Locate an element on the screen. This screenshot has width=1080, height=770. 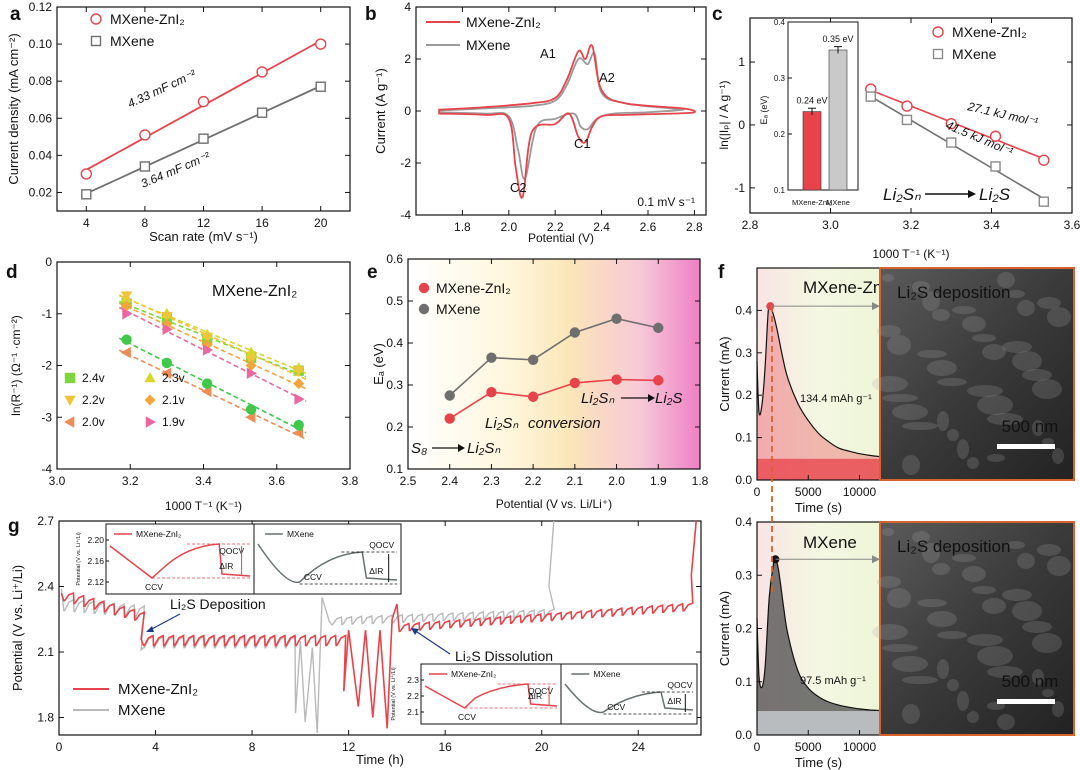
annotation-arrowhead is located at coordinates (651, 398).